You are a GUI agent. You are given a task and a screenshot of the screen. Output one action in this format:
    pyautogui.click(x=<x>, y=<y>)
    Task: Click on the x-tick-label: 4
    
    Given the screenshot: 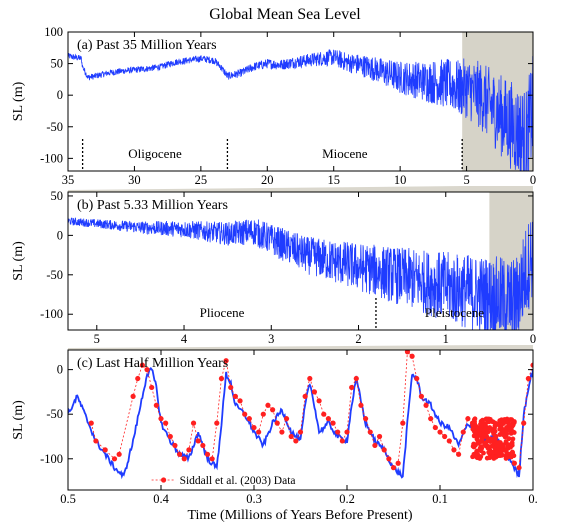 What is the action you would take?
    pyautogui.click(x=184, y=339)
    